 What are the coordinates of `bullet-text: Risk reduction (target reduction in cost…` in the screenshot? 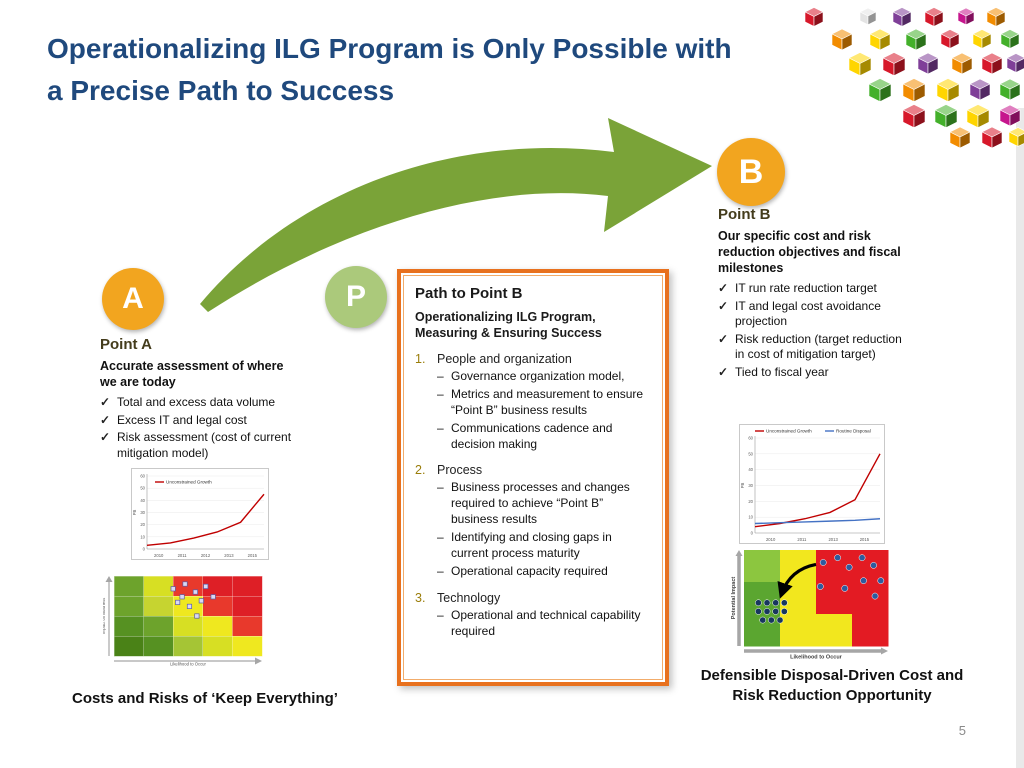 It's located at (818, 346).